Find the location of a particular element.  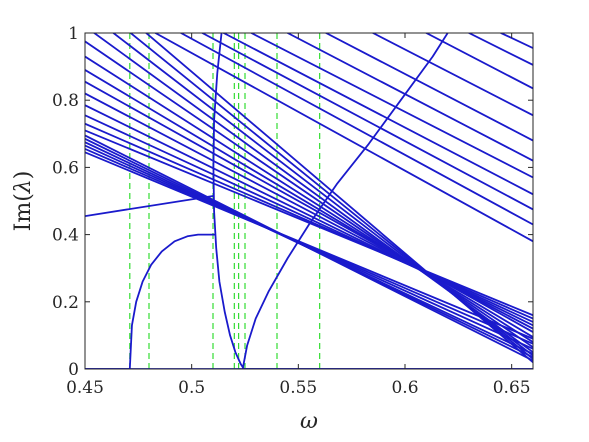

x-tick-label: 0.65 is located at coordinates (512, 388).